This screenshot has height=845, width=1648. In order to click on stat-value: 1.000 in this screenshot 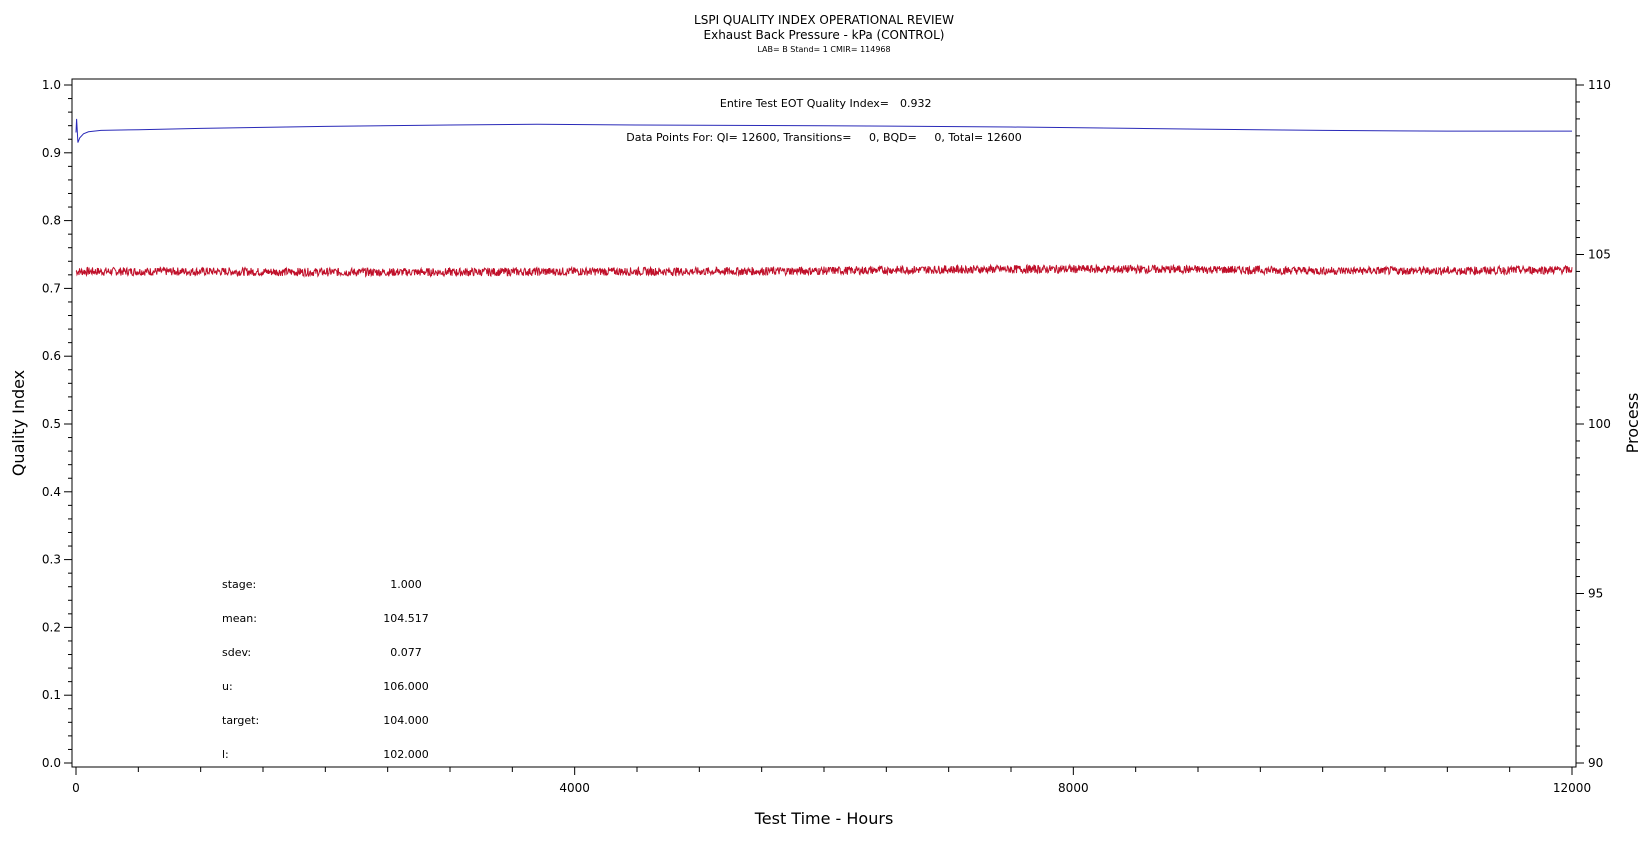, I will do `click(406, 584)`.